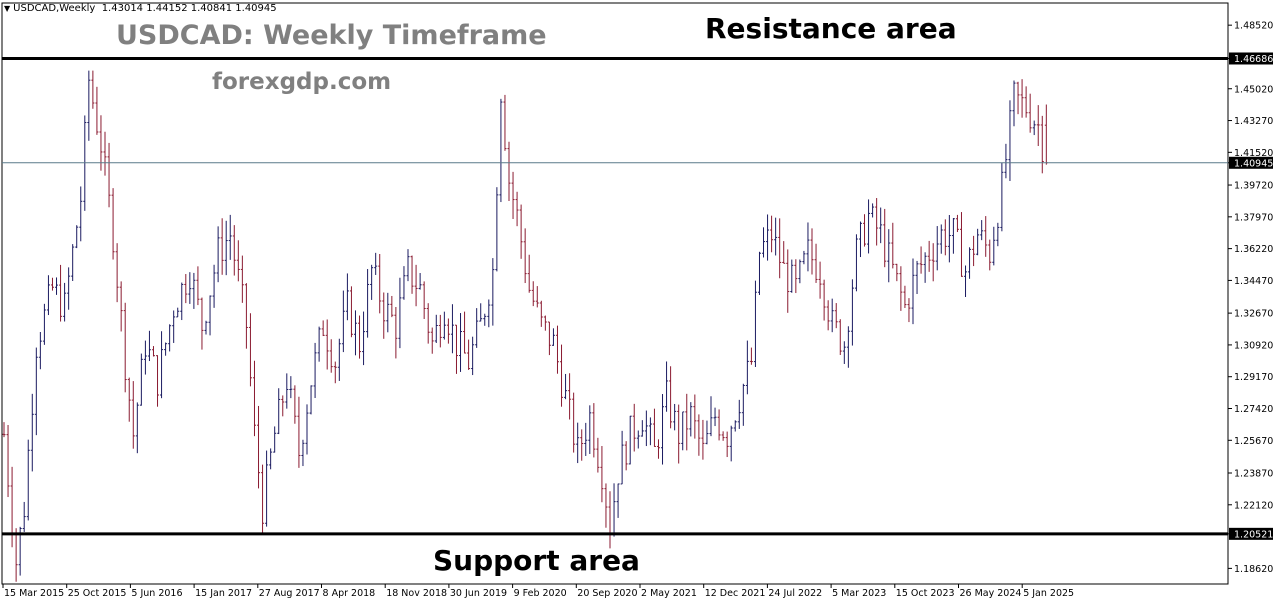  What do you see at coordinates (1253, 377) in the screenshot?
I see `y-tick-label: 1.29170` at bounding box center [1253, 377].